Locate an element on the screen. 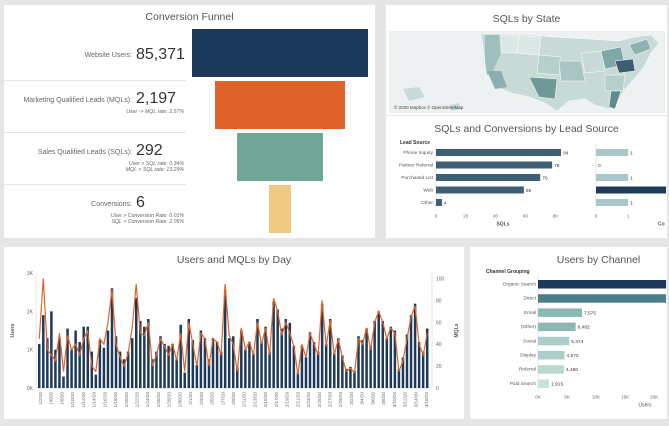  date-tick: 1/30/20 is located at coordinates (179, 400).